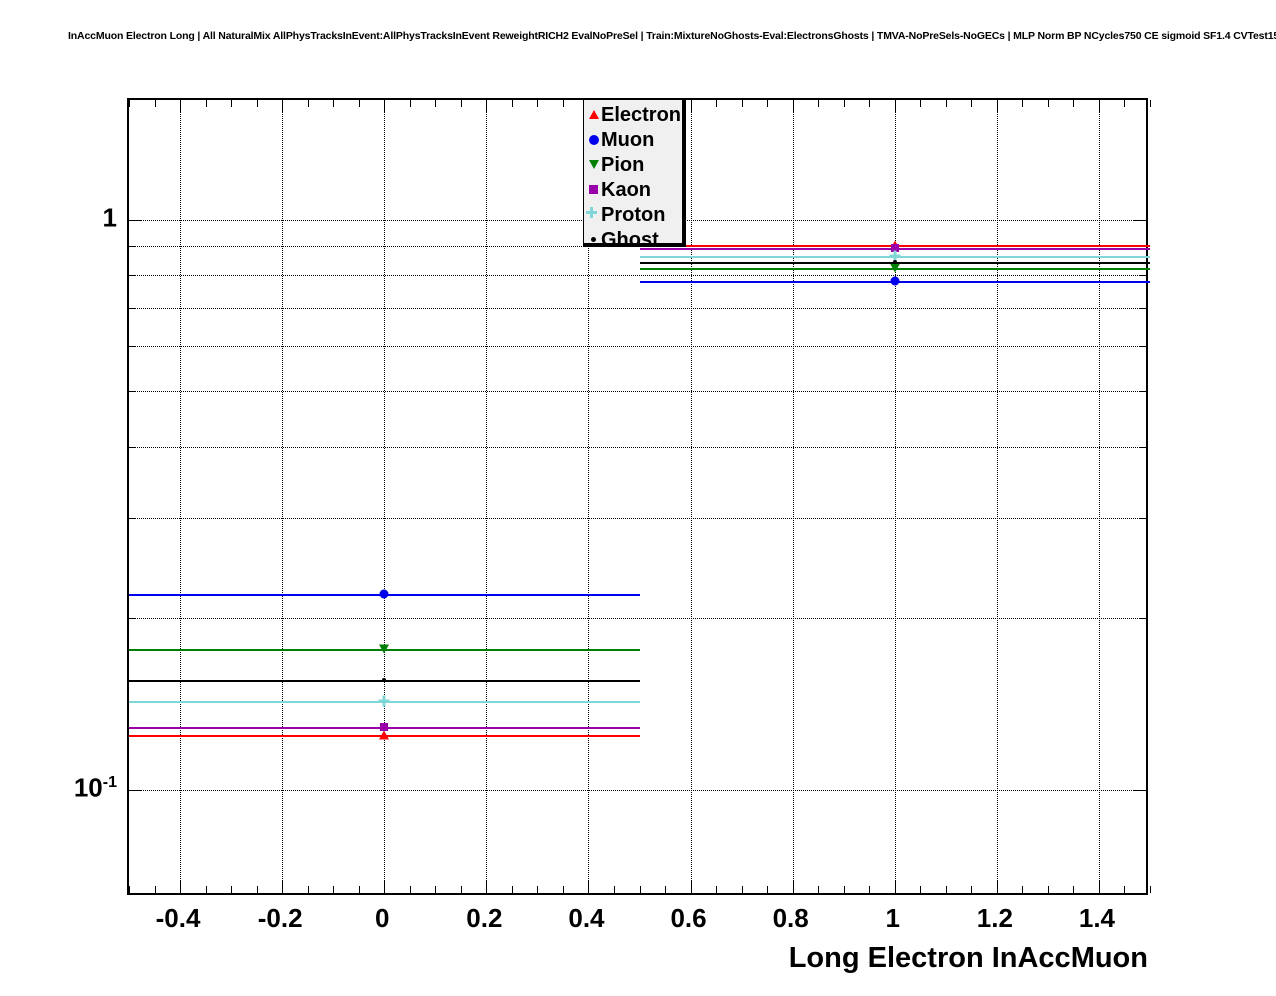 The image size is (1276, 996). What do you see at coordinates (628, 139) in the screenshot?
I see `legend-label: Muon` at bounding box center [628, 139].